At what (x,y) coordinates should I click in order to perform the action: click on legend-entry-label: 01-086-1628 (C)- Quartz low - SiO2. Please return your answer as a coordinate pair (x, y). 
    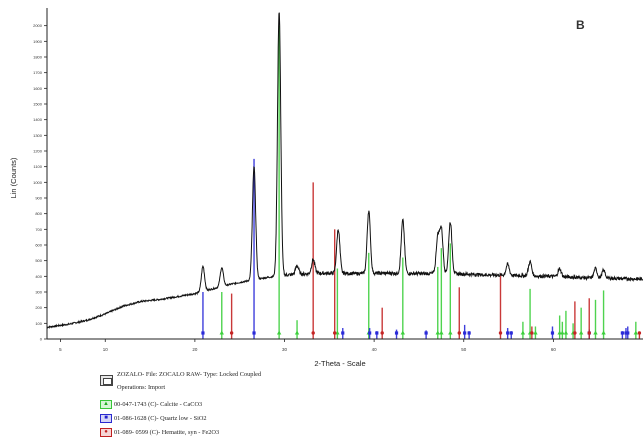
    Looking at the image, I should click on (160, 418).